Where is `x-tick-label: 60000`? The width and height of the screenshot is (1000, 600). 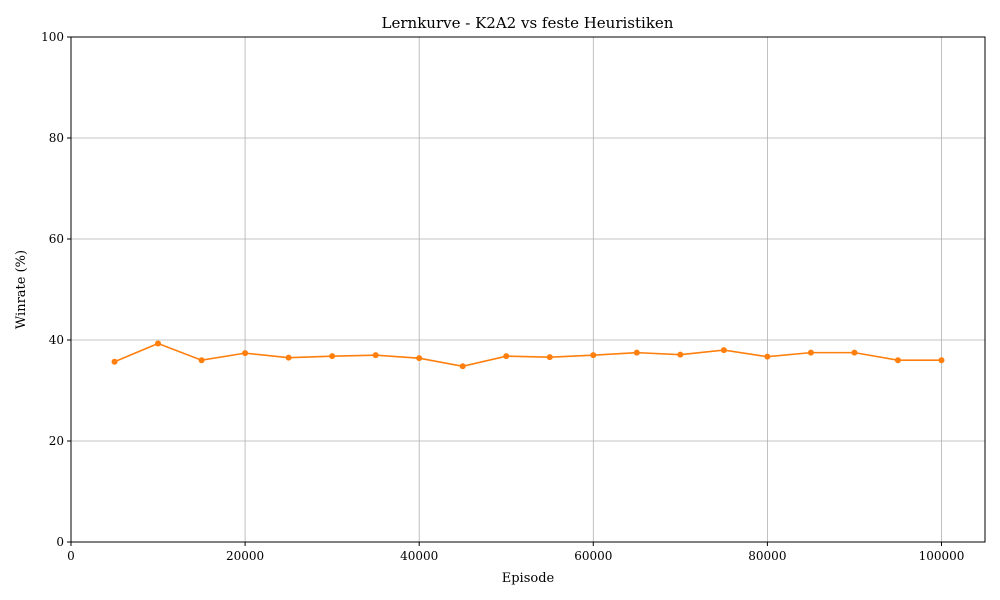
x-tick-label: 60000 is located at coordinates (593, 556).